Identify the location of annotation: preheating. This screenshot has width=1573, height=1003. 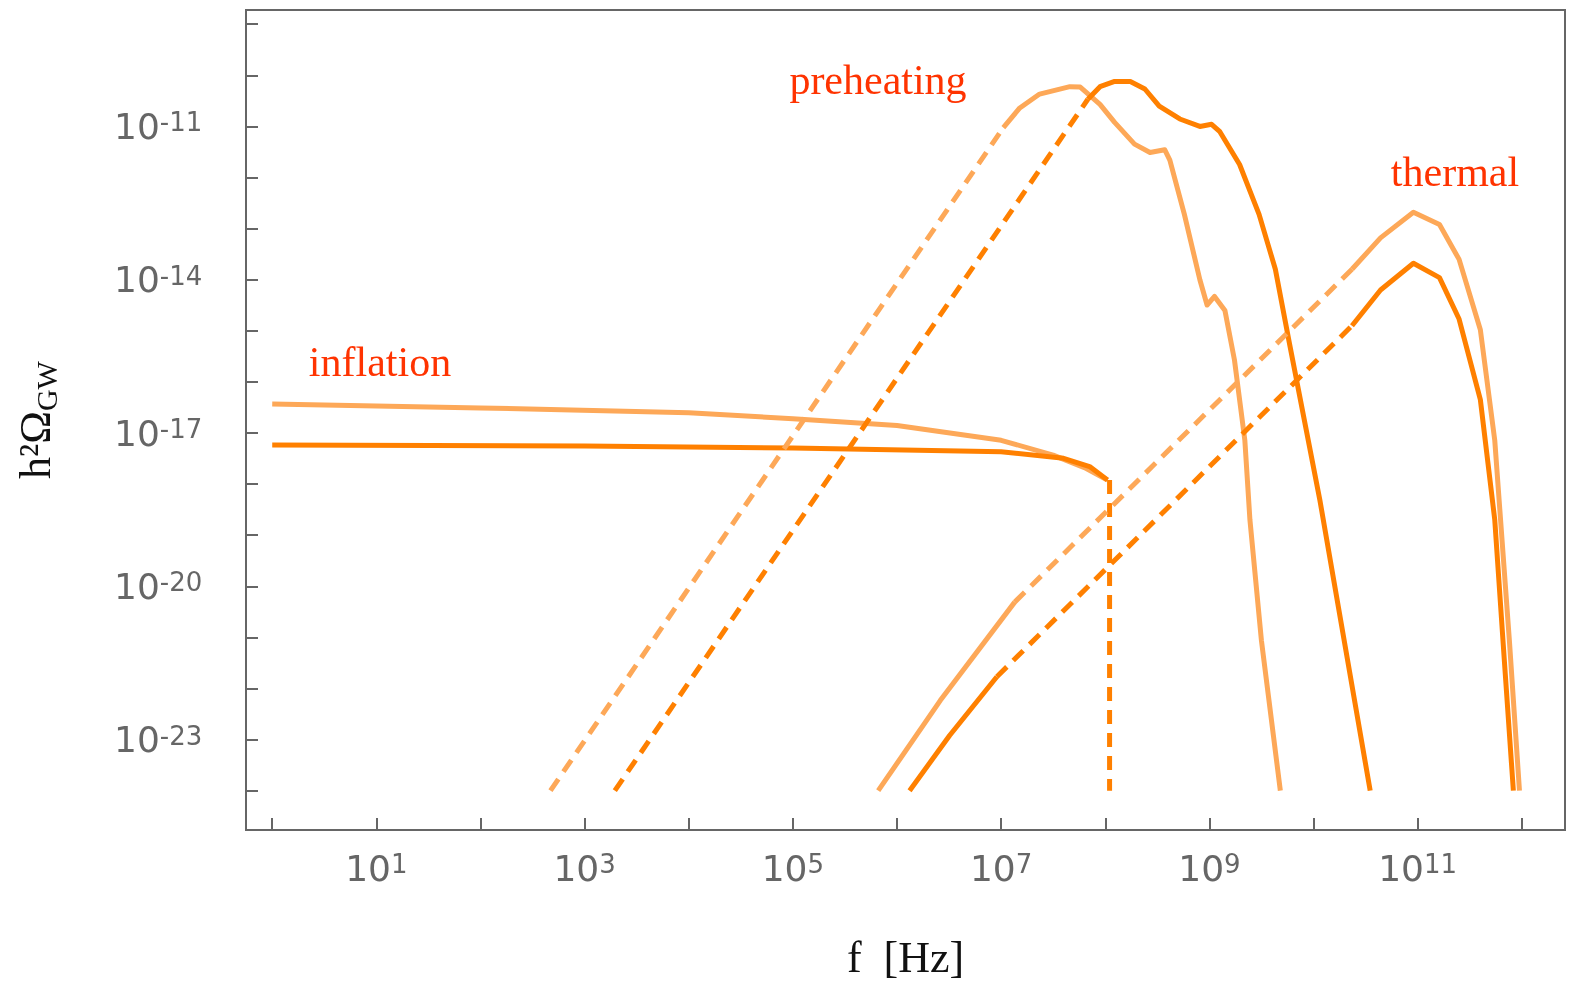
(878, 80).